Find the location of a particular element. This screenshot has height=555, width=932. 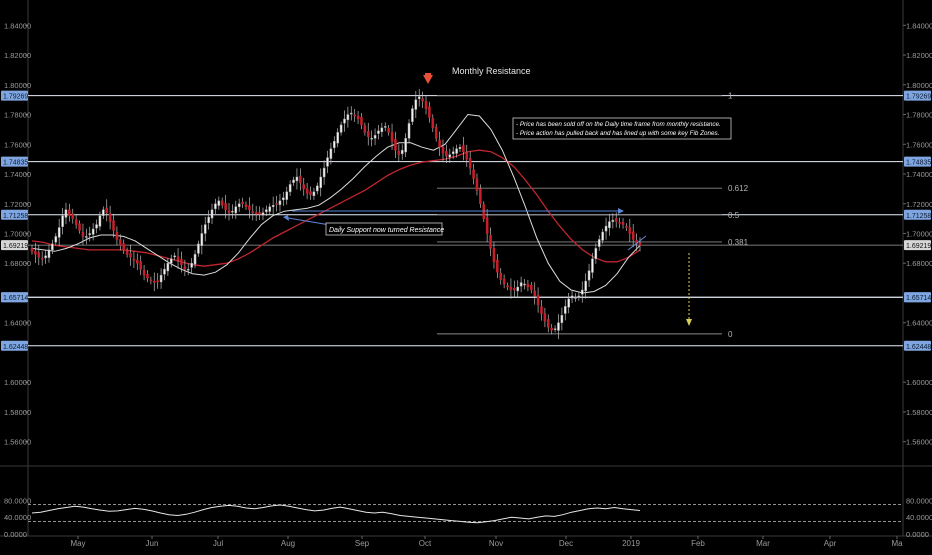

y-tick-label-left: 1.78000 is located at coordinates (17, 115).